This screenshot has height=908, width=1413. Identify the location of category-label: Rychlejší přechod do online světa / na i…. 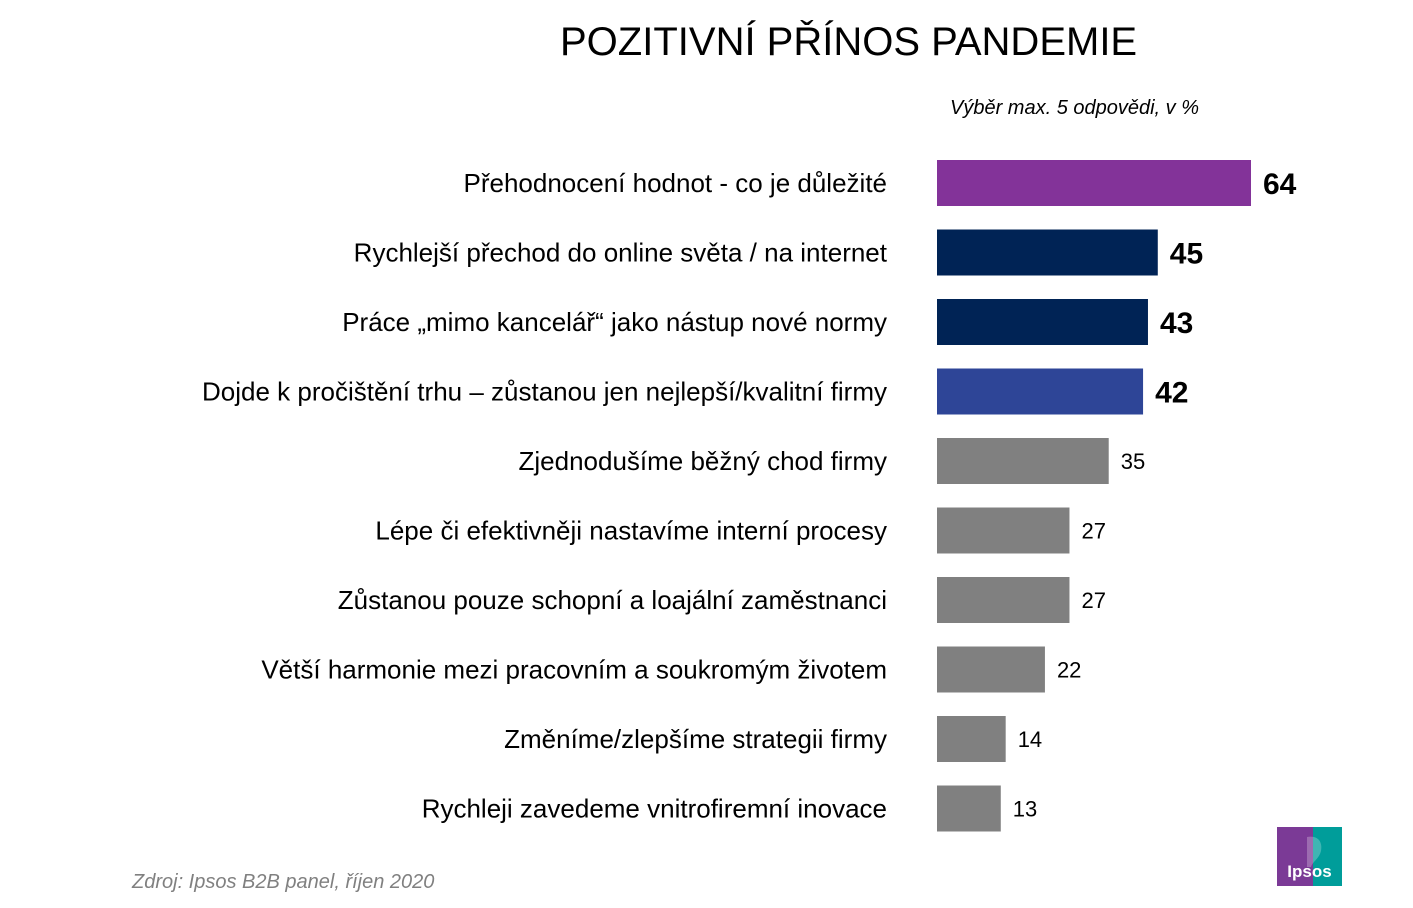
(621, 253).